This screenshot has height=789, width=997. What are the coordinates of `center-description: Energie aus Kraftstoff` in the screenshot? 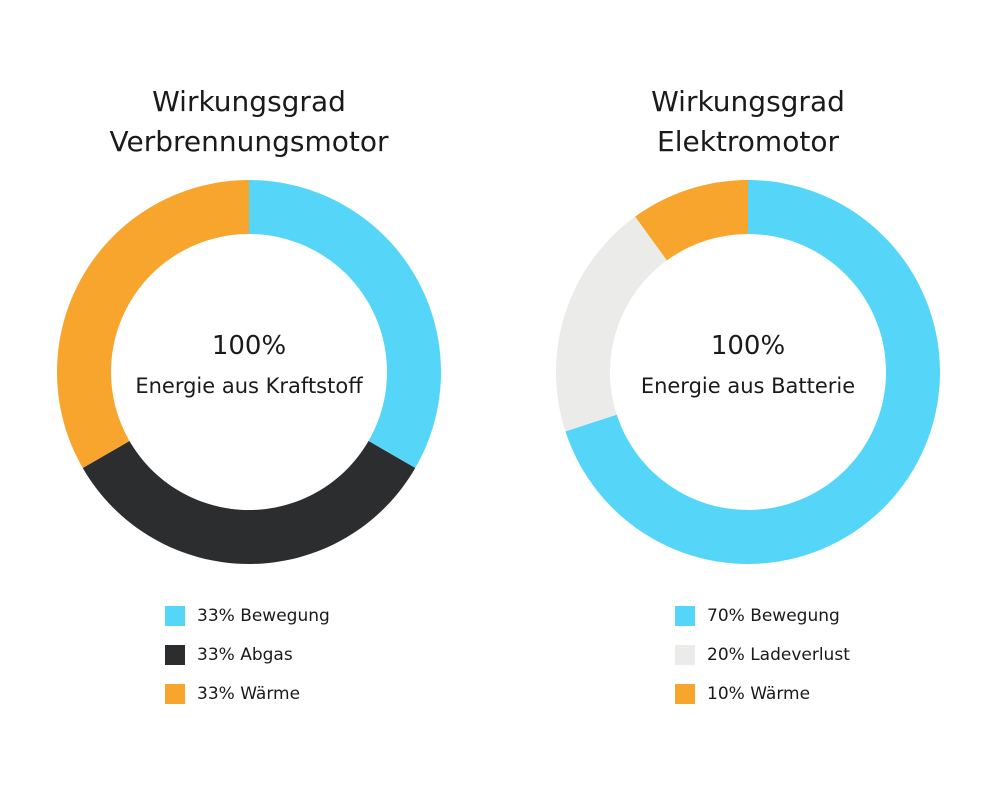 It's located at (249, 386).